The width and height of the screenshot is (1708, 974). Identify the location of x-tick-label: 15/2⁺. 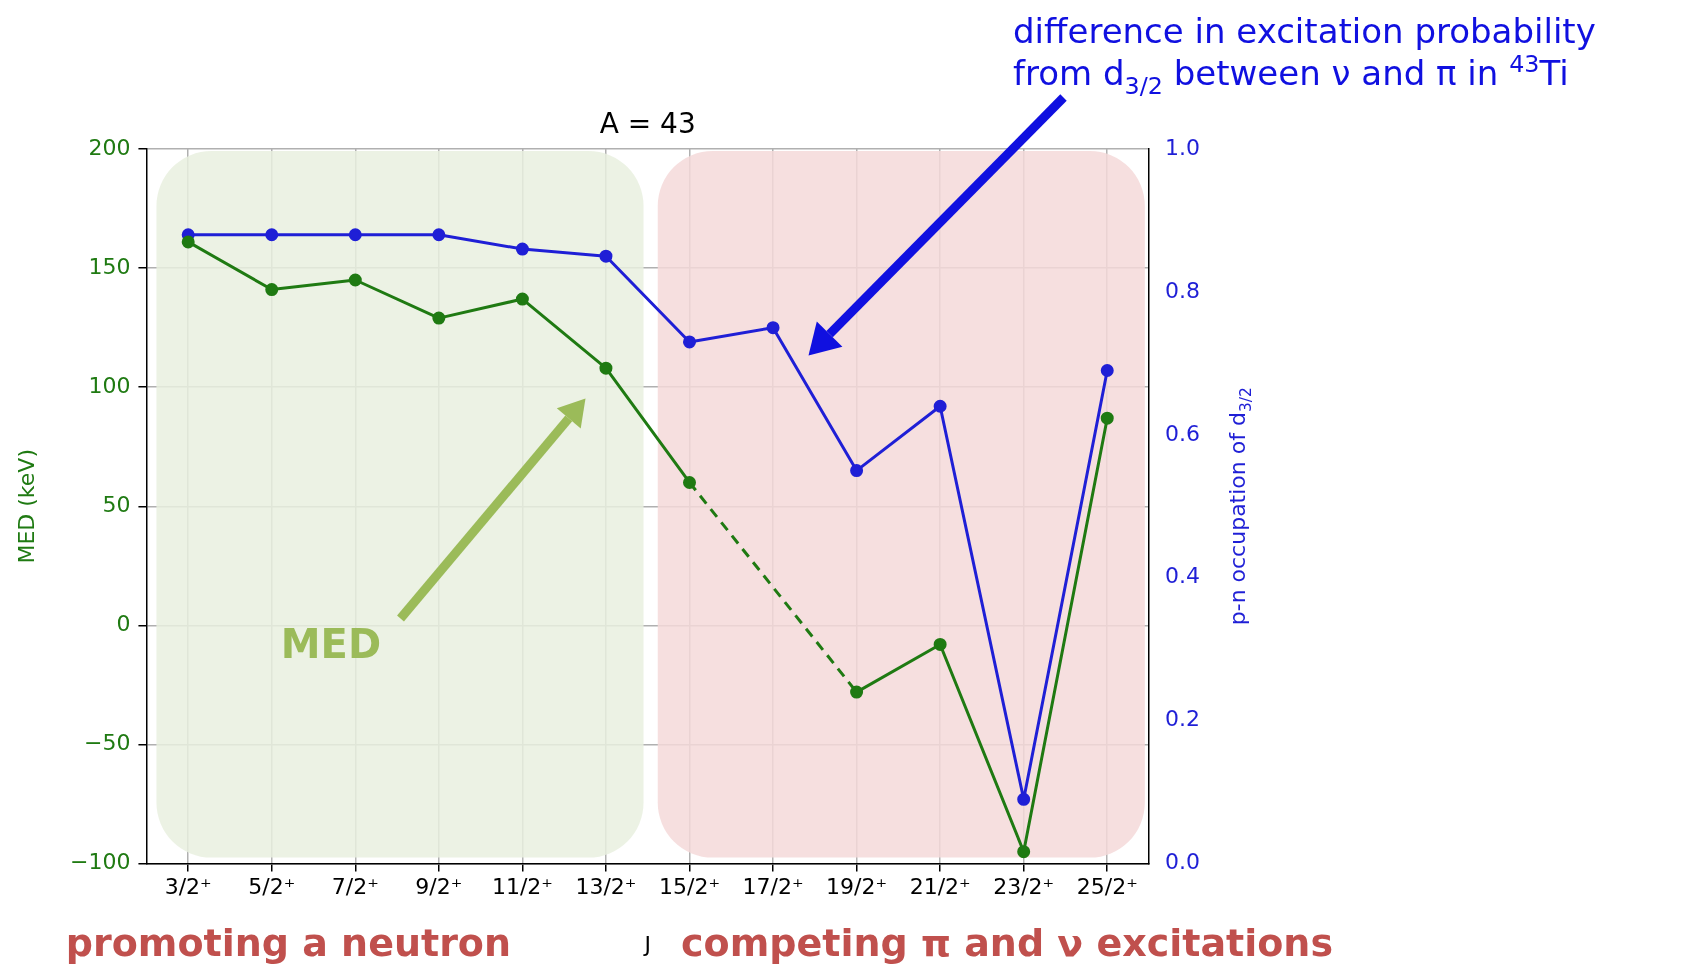
(689, 886).